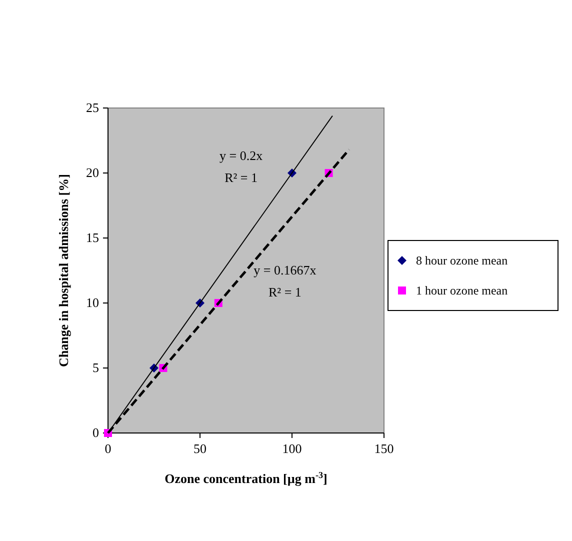 This screenshot has height=541, width=572. I want to click on legend-label: 8 hour ozone mean, so click(462, 261).